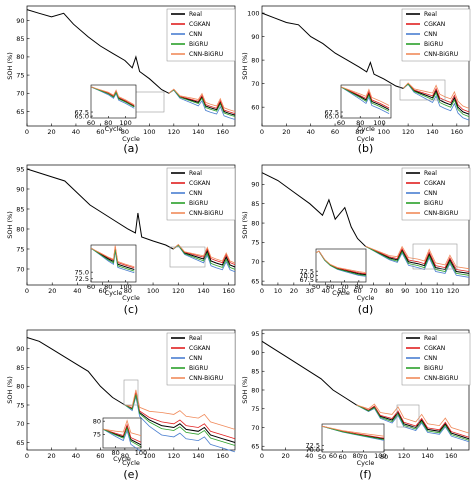 This screenshot has width=474, height=486. I want to click on y-tick-label: 95, so click(255, 334).